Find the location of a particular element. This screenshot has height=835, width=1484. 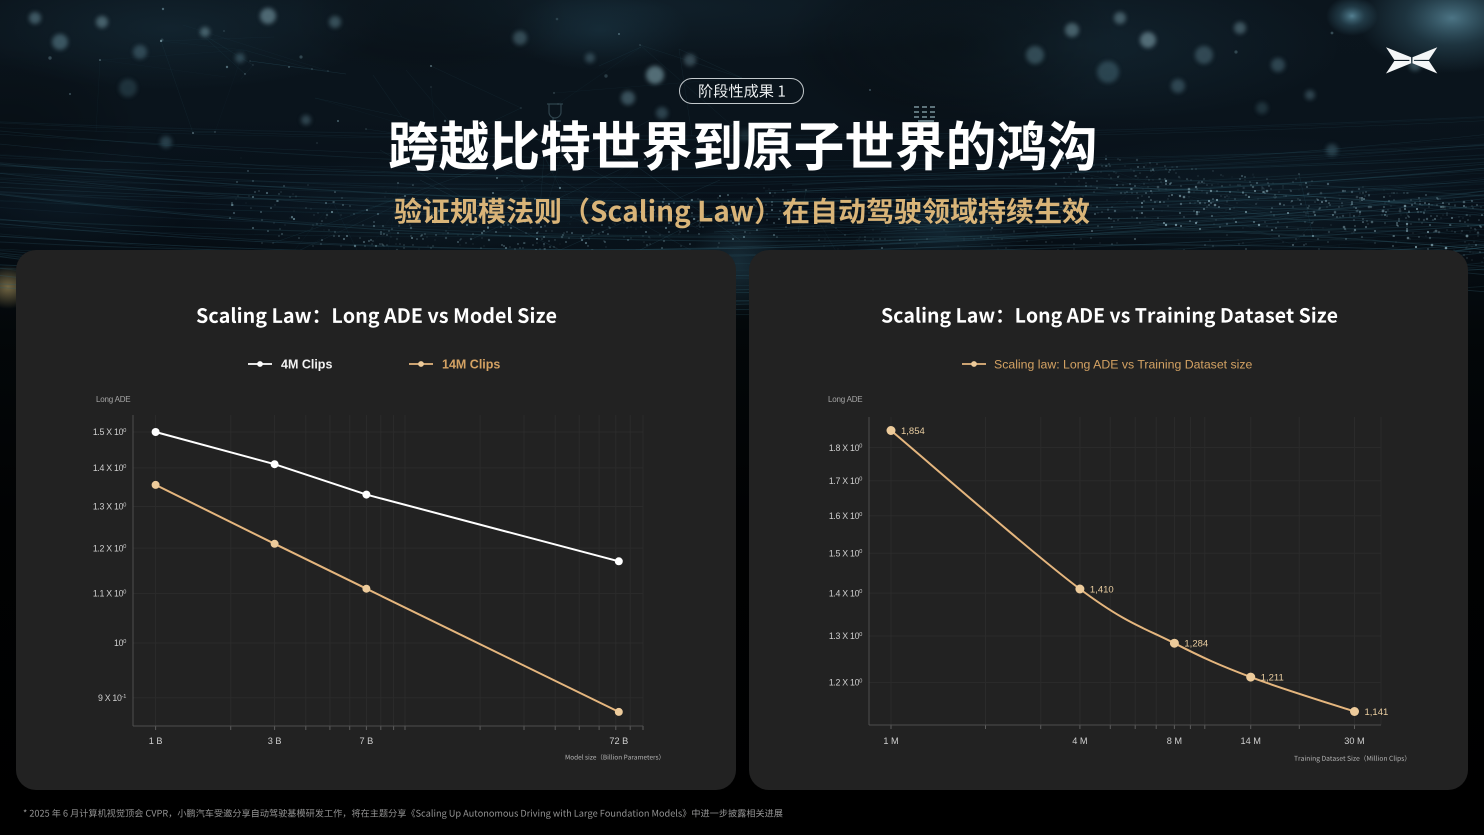

svg-text: 1,284 is located at coordinates (1196, 644).